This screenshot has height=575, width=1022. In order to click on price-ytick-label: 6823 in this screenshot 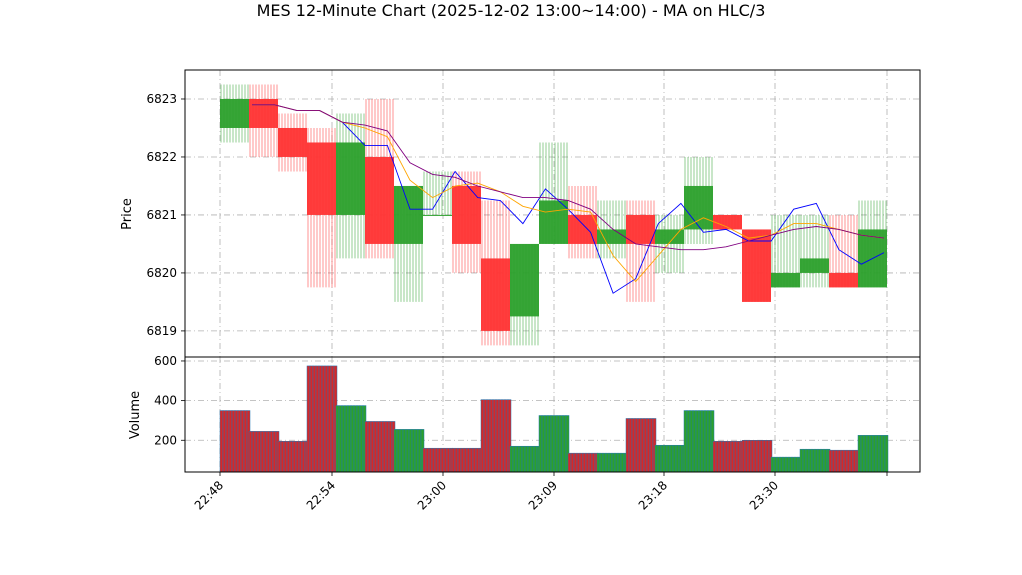, I will do `click(161, 99)`.